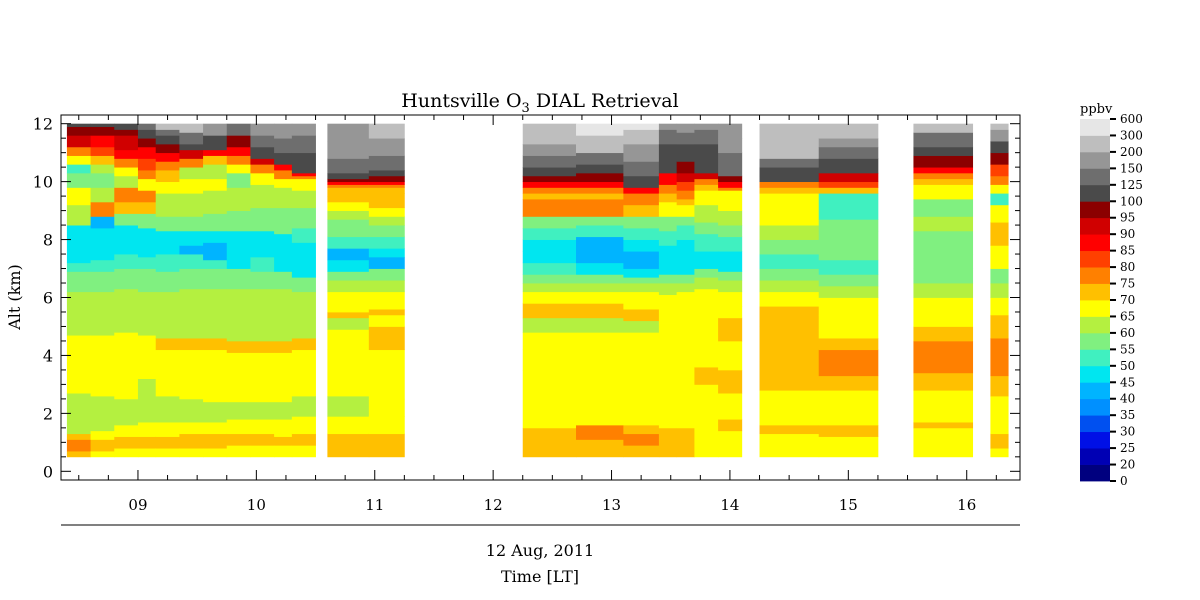 Image resolution: width=1200 pixels, height=600 pixels. What do you see at coordinates (48, 240) in the screenshot?
I see `y-tick-label: 8` at bounding box center [48, 240].